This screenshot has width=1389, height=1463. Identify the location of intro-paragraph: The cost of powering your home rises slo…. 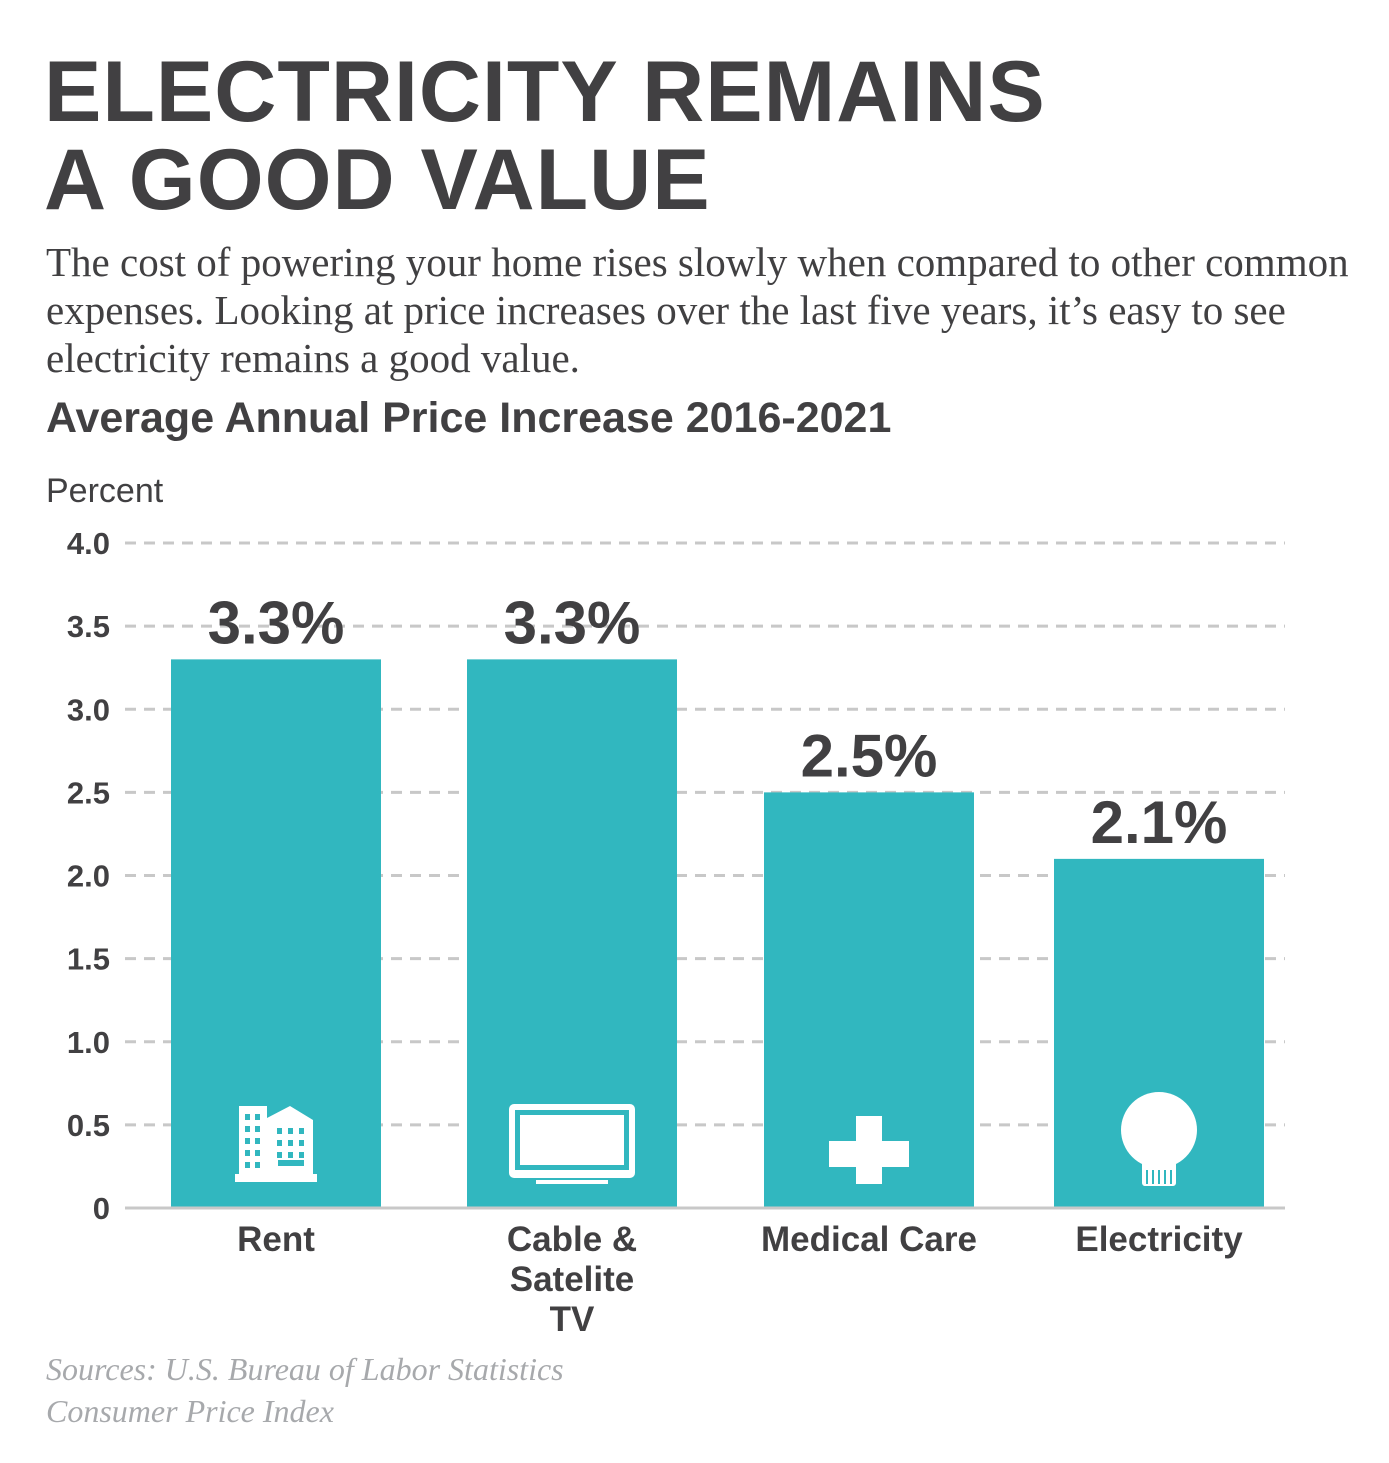
(697, 310).